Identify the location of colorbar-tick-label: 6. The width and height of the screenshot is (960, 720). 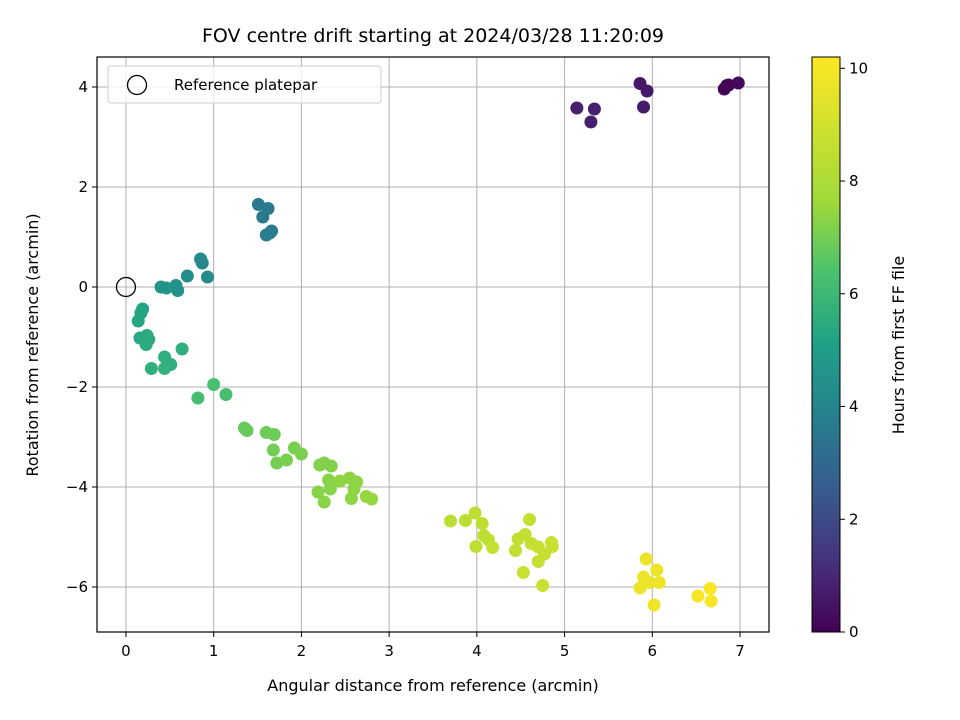
(854, 294).